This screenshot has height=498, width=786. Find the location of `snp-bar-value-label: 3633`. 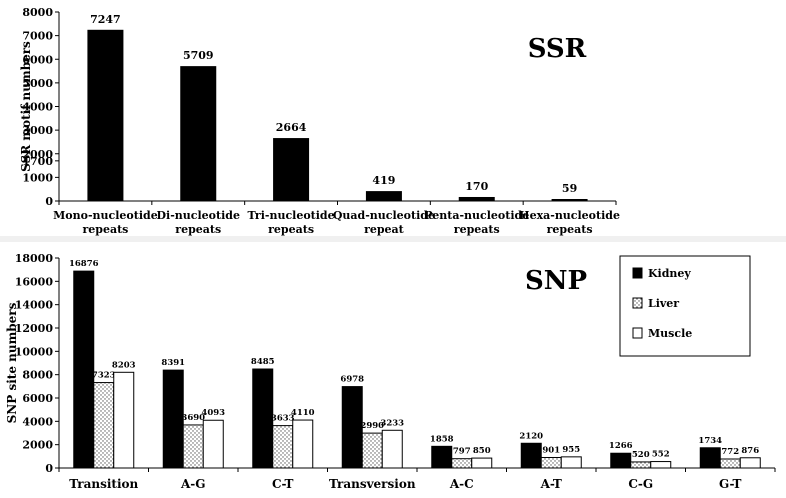

snp-bar-value-label: 3633 is located at coordinates (283, 419).